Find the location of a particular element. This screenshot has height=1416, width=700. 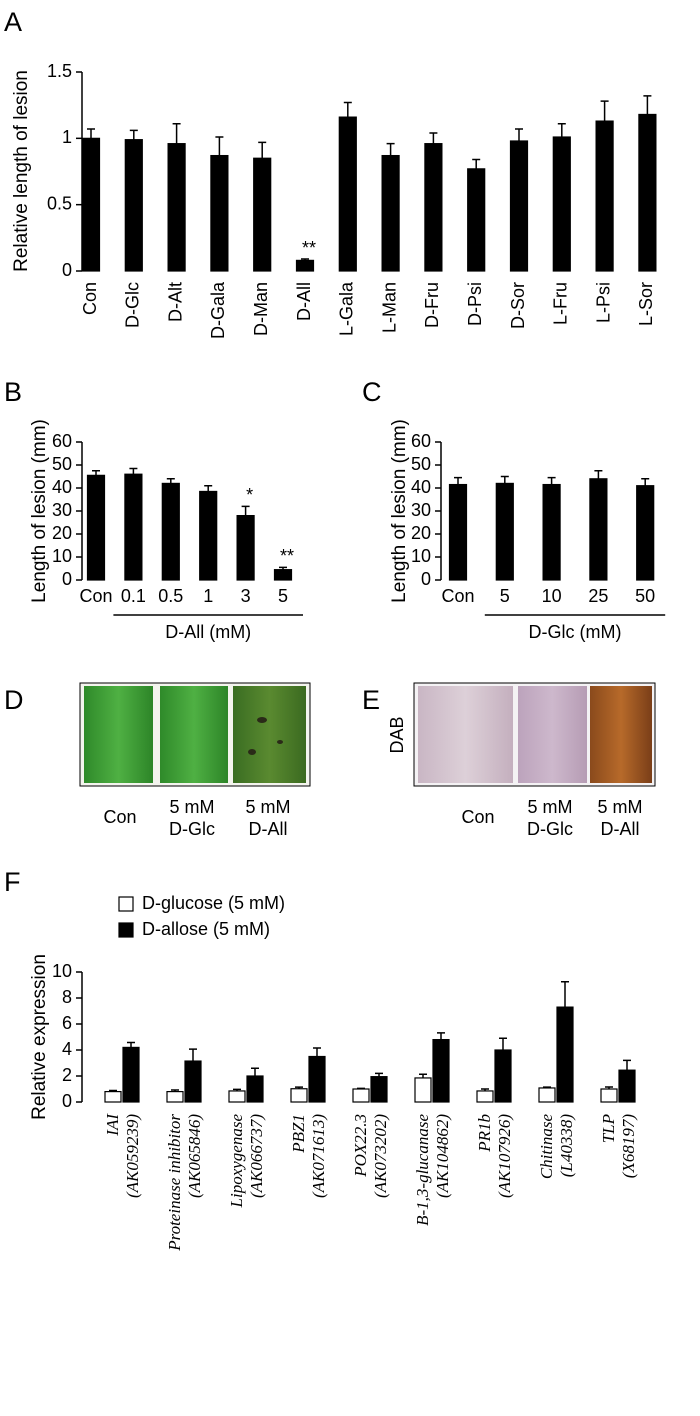

x-tick-label: PR1b is located at coordinates (484, 1133).